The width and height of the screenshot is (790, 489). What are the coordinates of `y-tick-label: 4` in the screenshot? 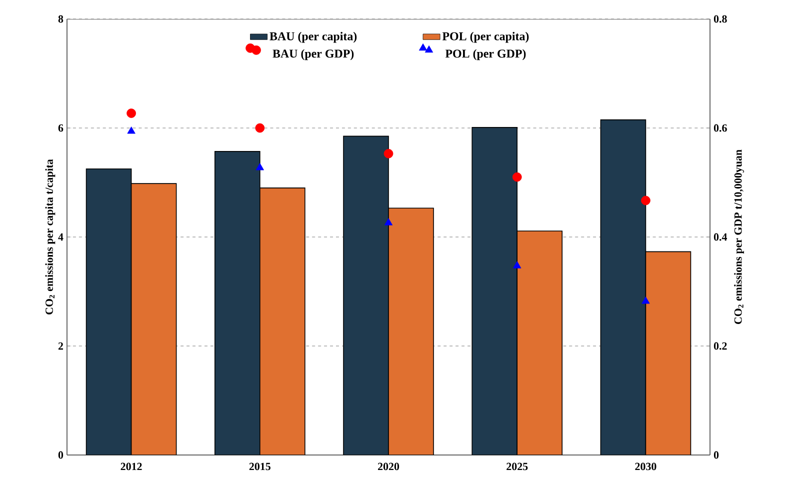 It's located at (61, 237).